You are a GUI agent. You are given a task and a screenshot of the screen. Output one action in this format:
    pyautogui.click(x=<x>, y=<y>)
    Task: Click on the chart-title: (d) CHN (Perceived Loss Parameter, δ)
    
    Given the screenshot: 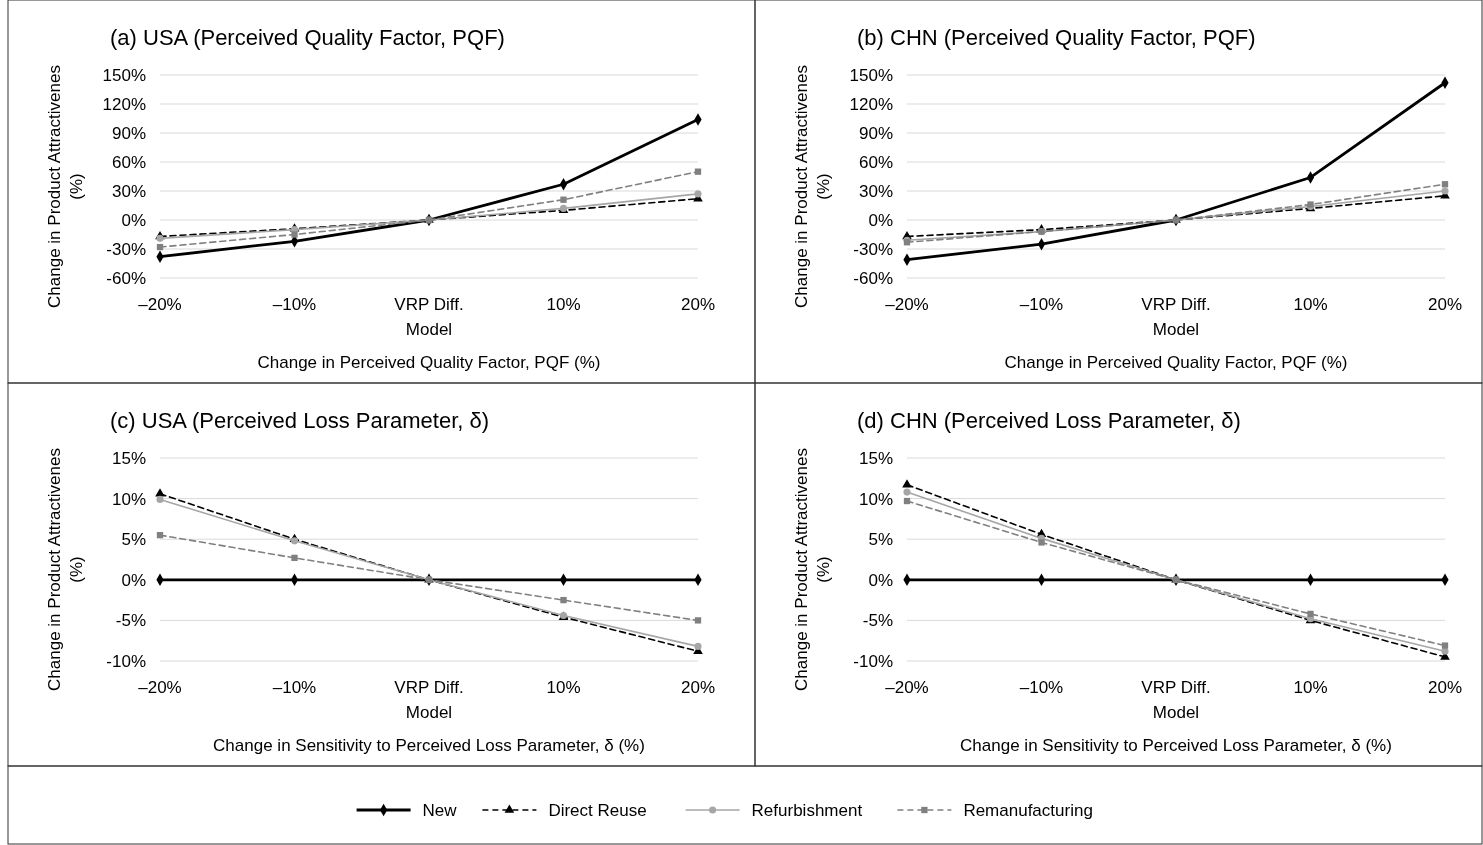 What is the action you would take?
    pyautogui.click(x=1049, y=420)
    